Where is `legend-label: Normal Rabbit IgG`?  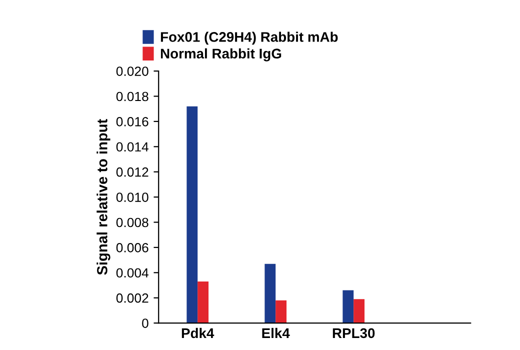 legend-label: Normal Rabbit IgG is located at coordinates (221, 55).